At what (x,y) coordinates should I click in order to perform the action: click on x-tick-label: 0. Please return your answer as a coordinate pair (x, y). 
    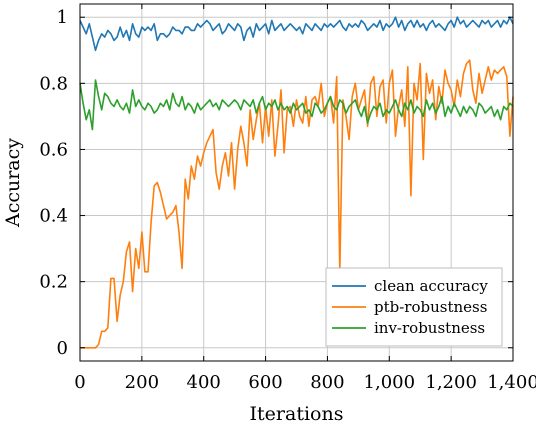
    Looking at the image, I should click on (79, 382).